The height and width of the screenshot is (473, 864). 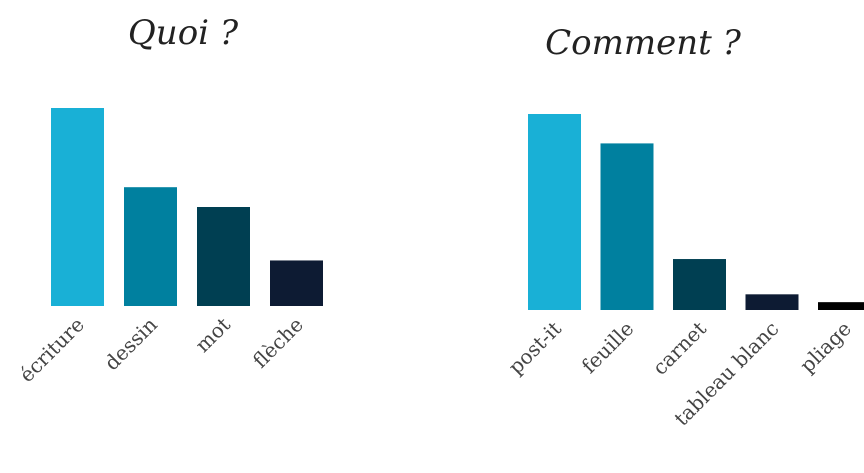 What do you see at coordinates (187, 207) in the screenshot?
I see `bars-quoi` at bounding box center [187, 207].